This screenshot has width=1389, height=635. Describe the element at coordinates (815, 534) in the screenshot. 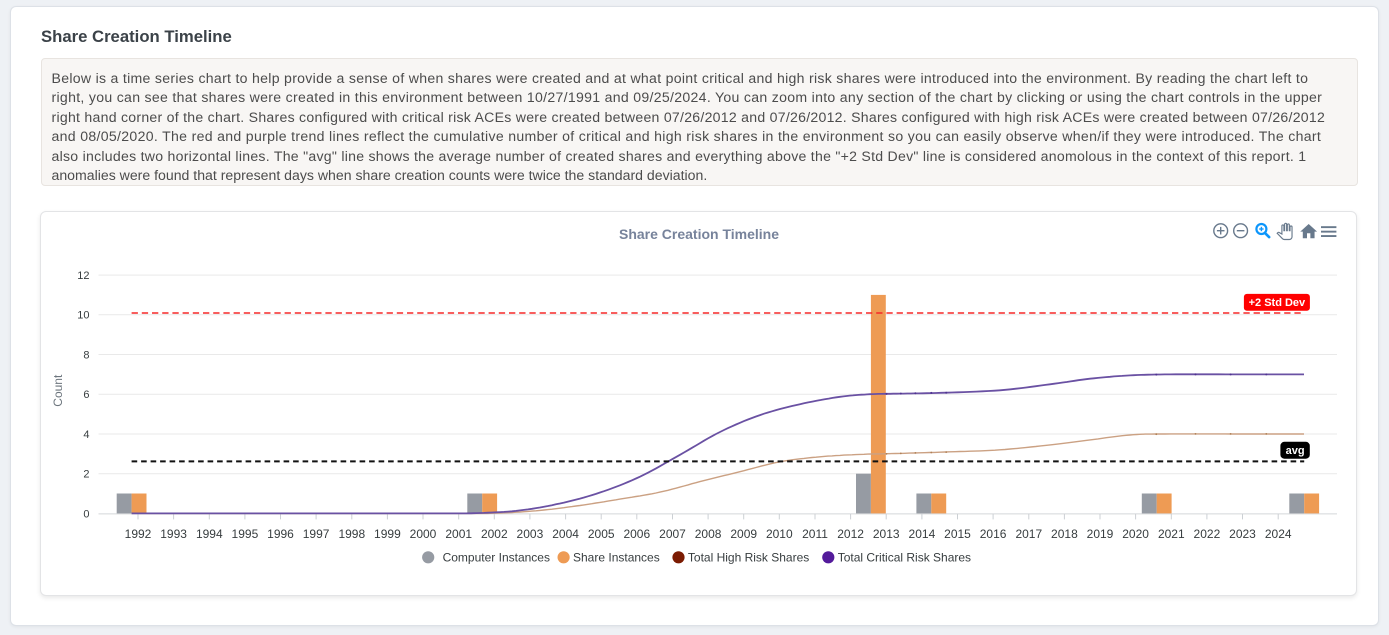

I see `svg-text: 2011` at that location.